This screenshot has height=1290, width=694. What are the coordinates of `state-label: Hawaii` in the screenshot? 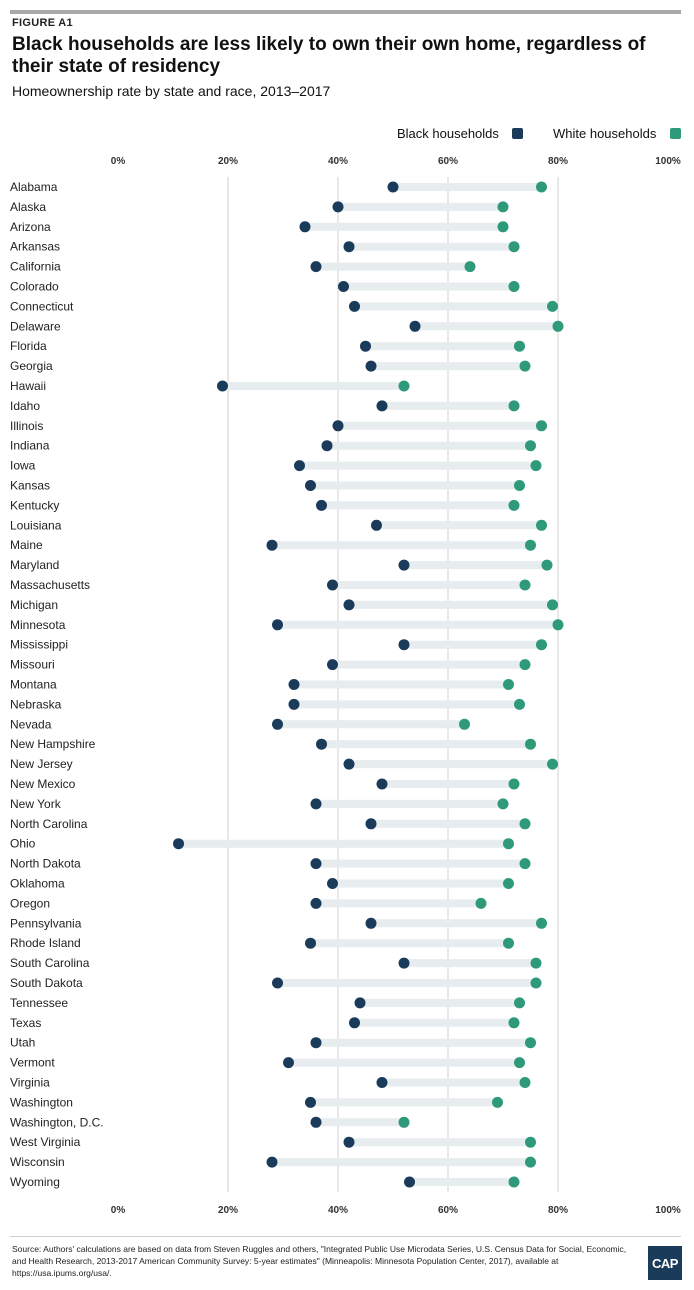 It's located at (28, 386).